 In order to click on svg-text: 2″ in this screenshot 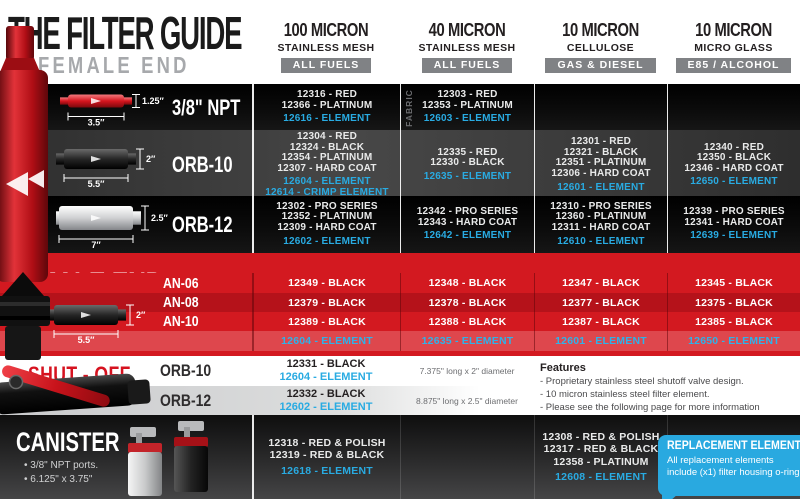, I will do `click(141, 315)`.